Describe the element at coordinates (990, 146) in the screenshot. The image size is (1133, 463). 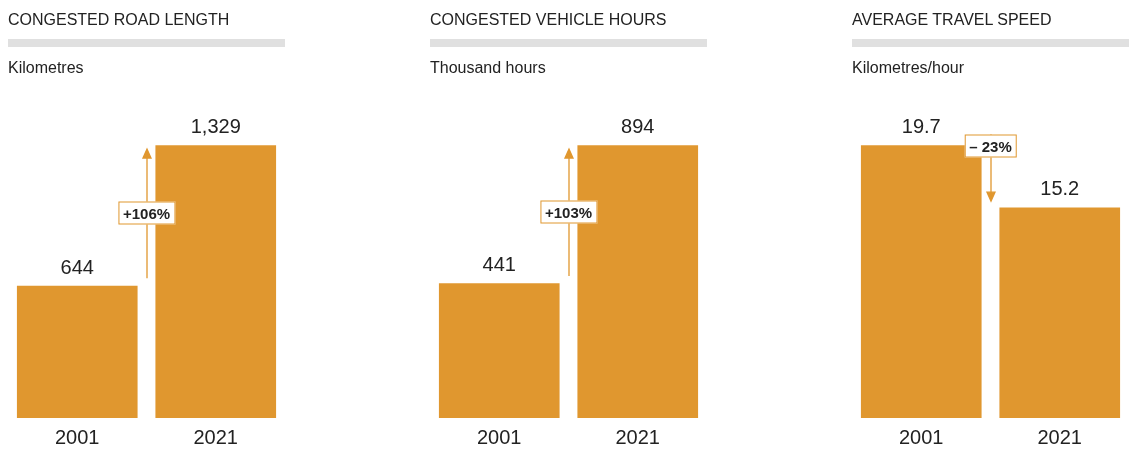
I see `annotation: – 23%` at that location.